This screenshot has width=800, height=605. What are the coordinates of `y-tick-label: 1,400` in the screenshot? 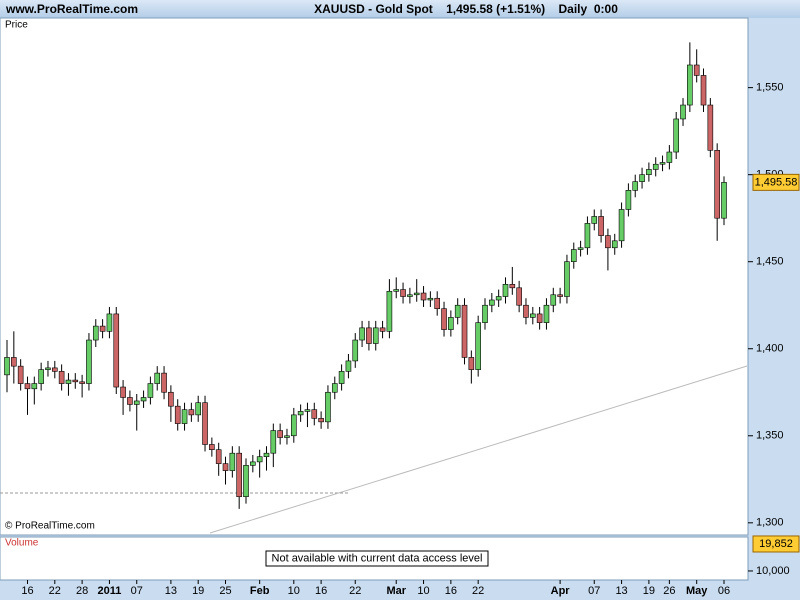 It's located at (770, 349).